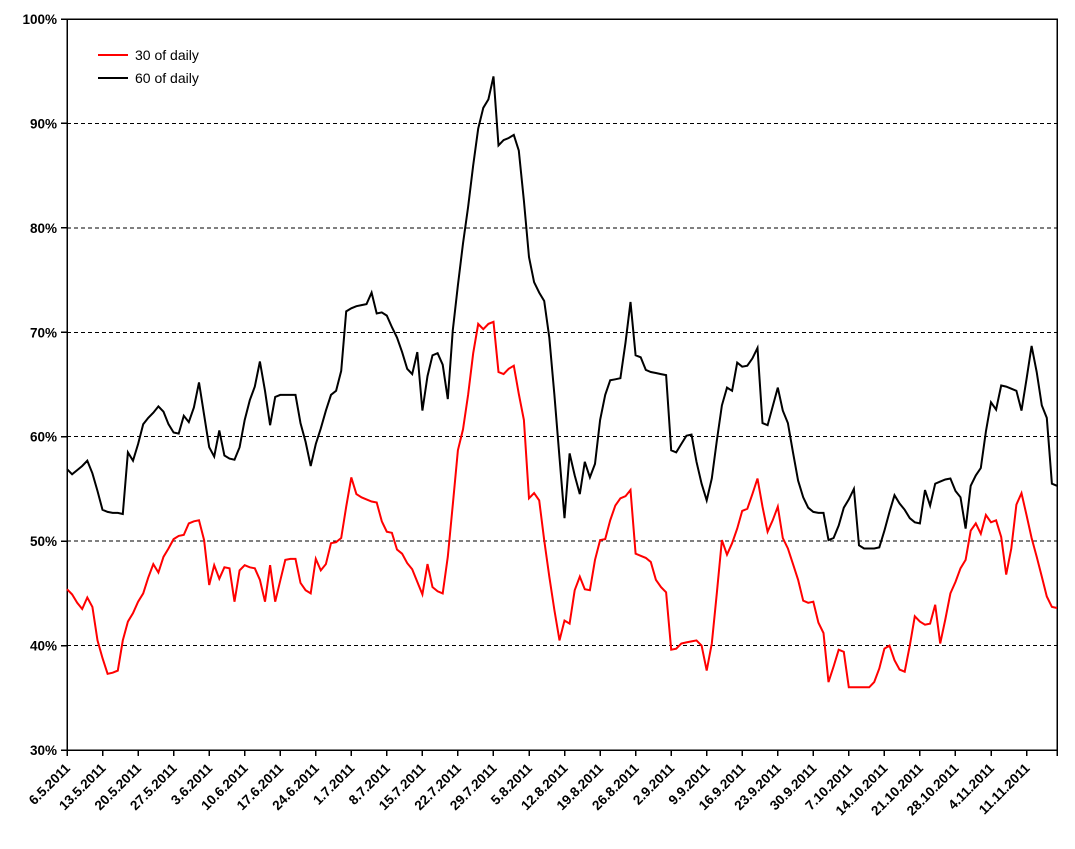 Image resolution: width=1075 pixels, height=849 pixels. What do you see at coordinates (43, 541) in the screenshot?
I see `y-axis-tick-label: 50%` at bounding box center [43, 541].